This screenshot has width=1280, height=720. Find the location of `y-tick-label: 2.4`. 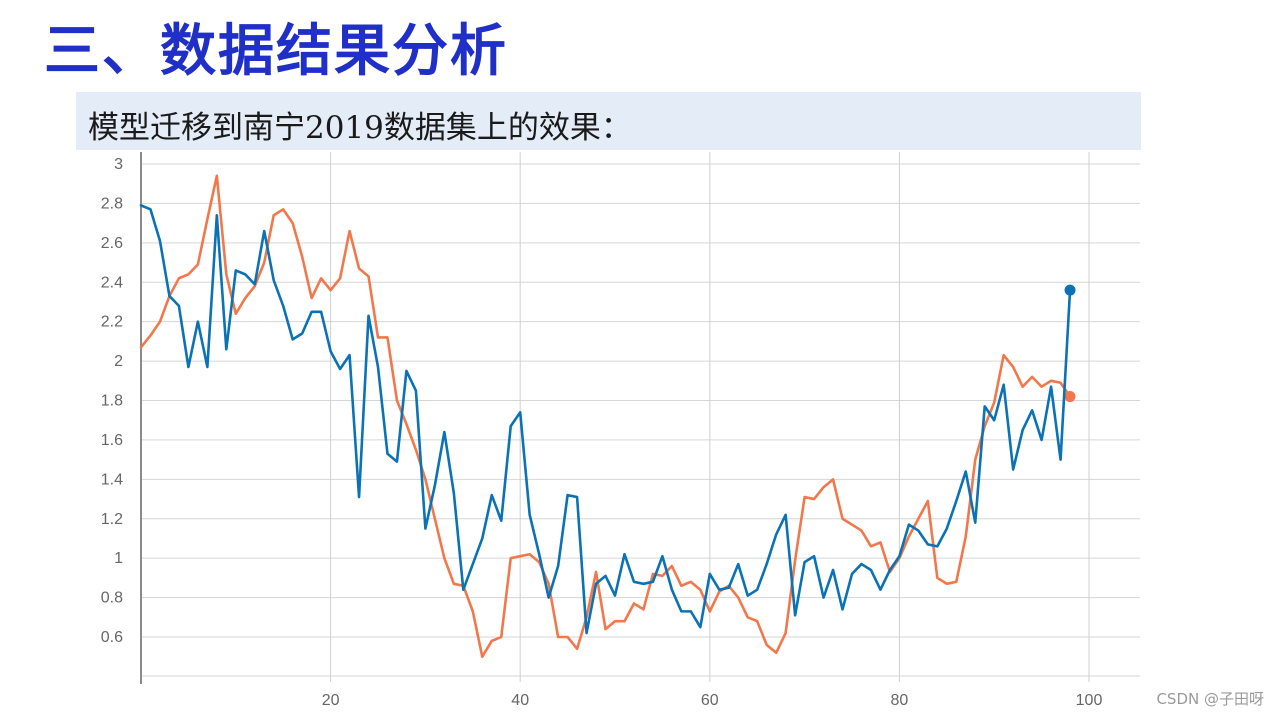

y-tick-label: 2.4 is located at coordinates (112, 282).